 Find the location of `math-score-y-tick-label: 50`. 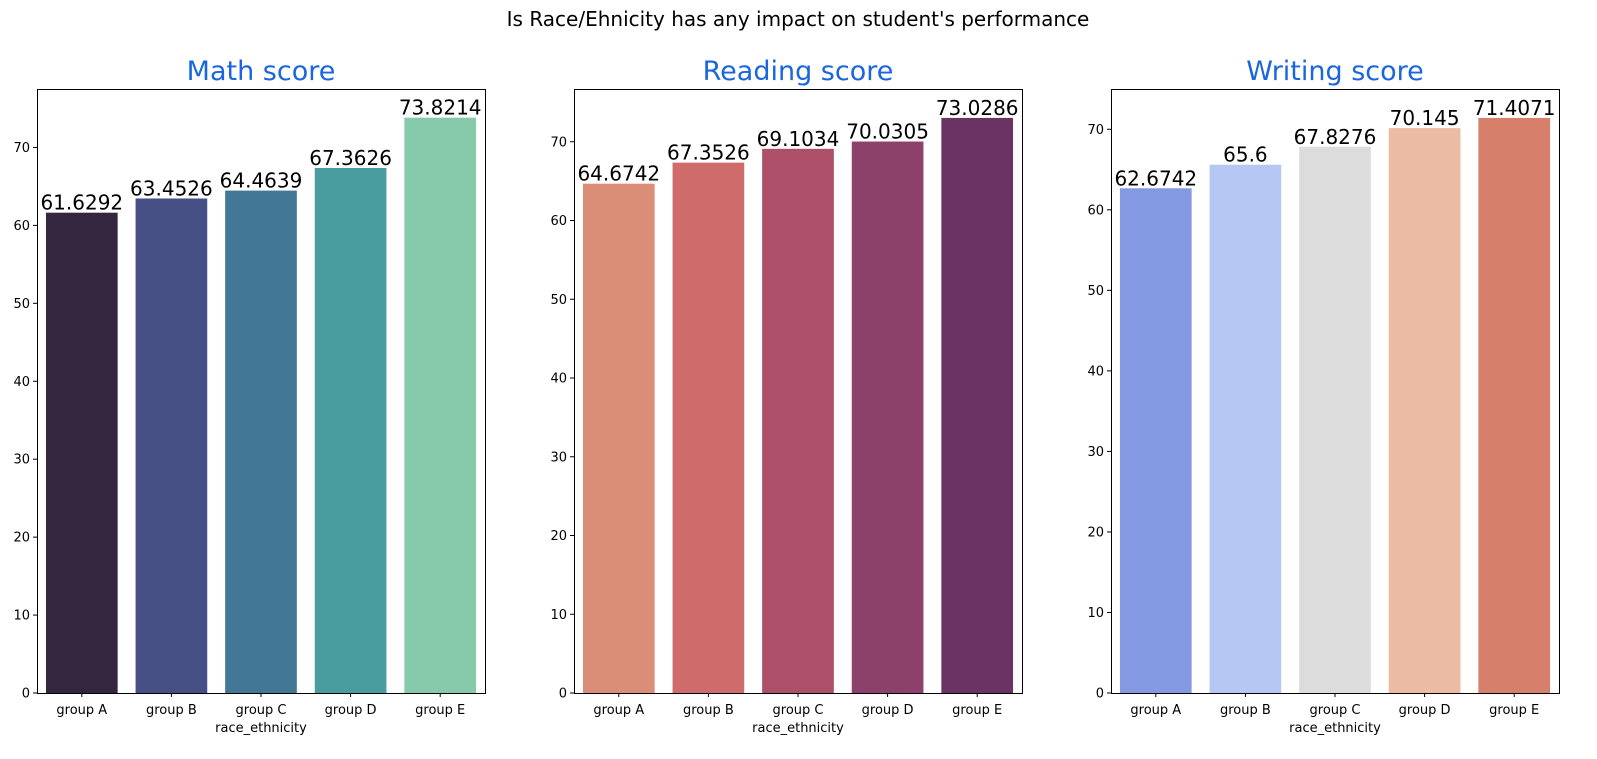

math-score-y-tick-label: 50 is located at coordinates (21, 304).